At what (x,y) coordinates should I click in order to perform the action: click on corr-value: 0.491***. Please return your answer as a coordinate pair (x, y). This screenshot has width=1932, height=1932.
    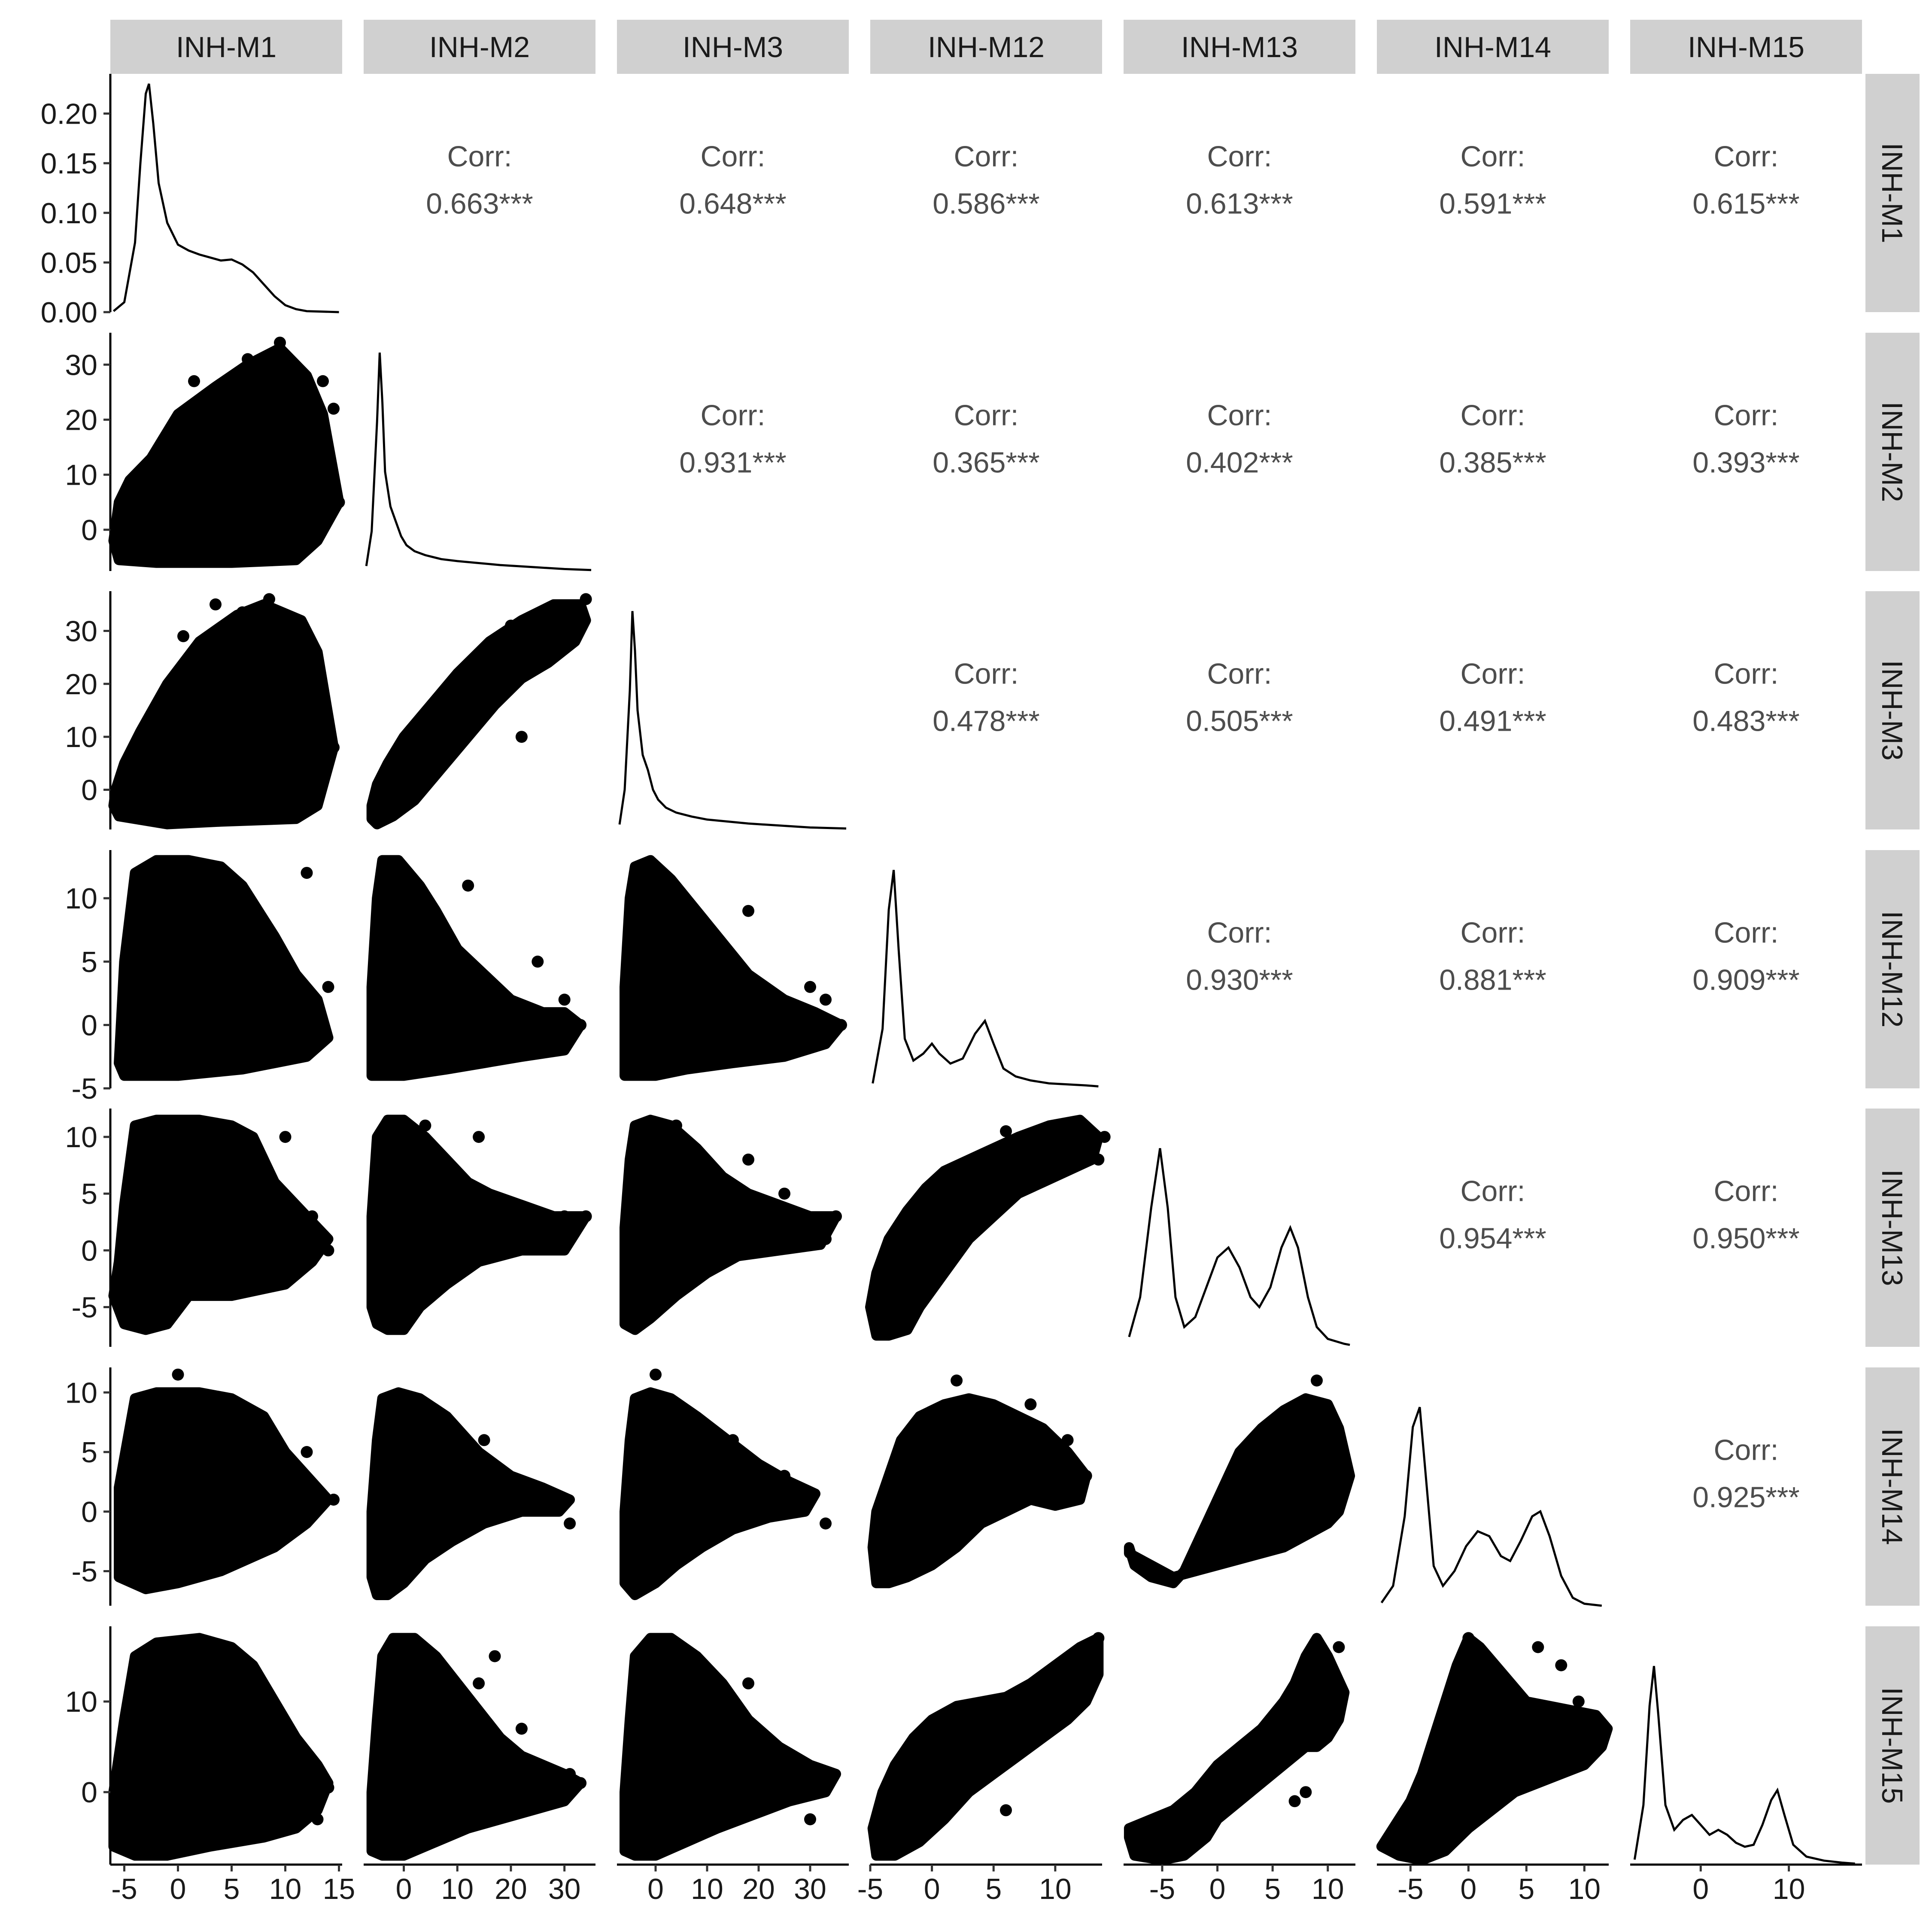
    Looking at the image, I should click on (1492, 722).